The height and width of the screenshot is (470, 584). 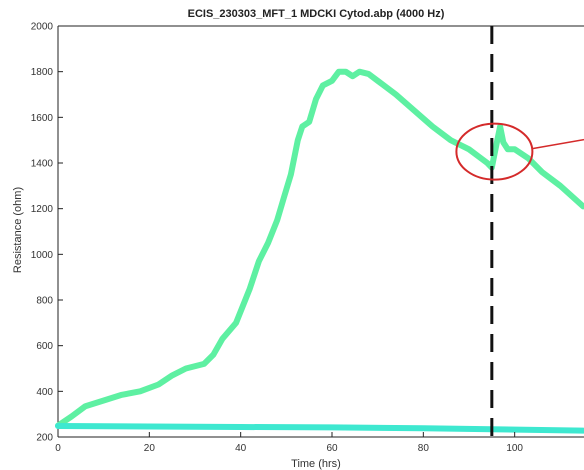 What do you see at coordinates (424, 448) in the screenshot?
I see `x-tick-label: 80` at bounding box center [424, 448].